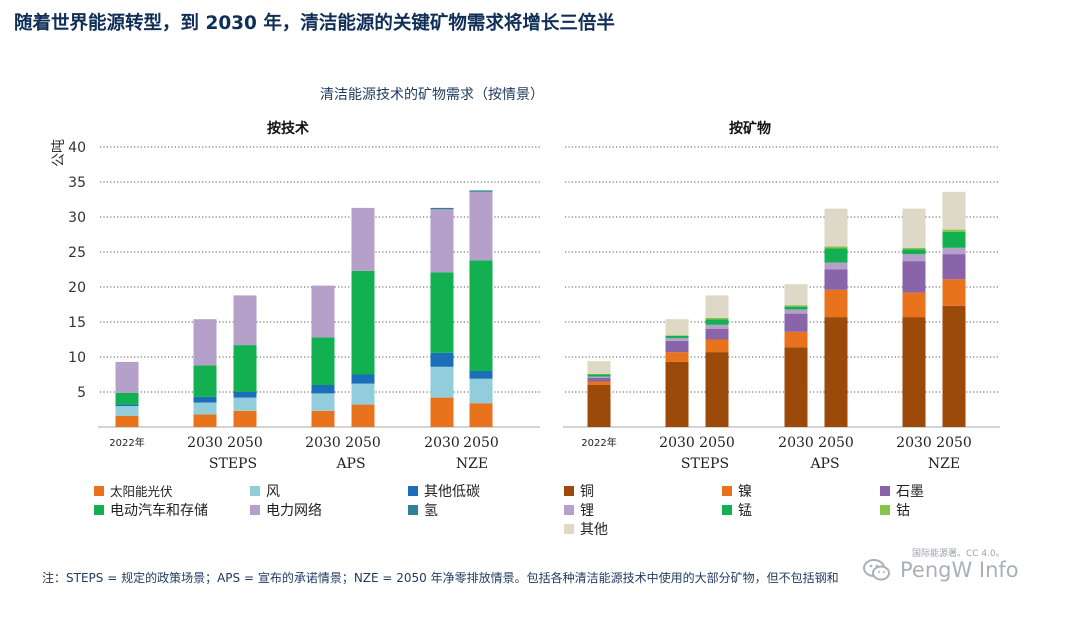  What do you see at coordinates (579, 510) in the screenshot?
I see `legend-item: 锂` at bounding box center [579, 510].